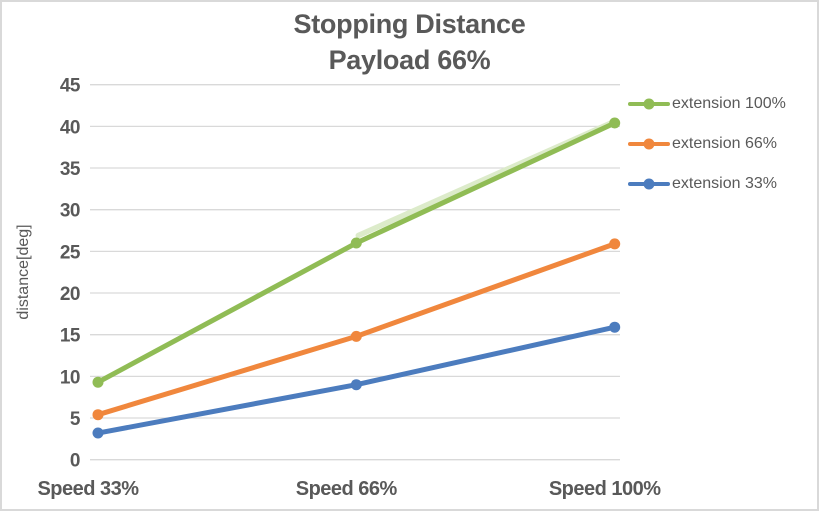  What do you see at coordinates (356, 385) in the screenshot?
I see `series-marker-extension-33--2` at bounding box center [356, 385].